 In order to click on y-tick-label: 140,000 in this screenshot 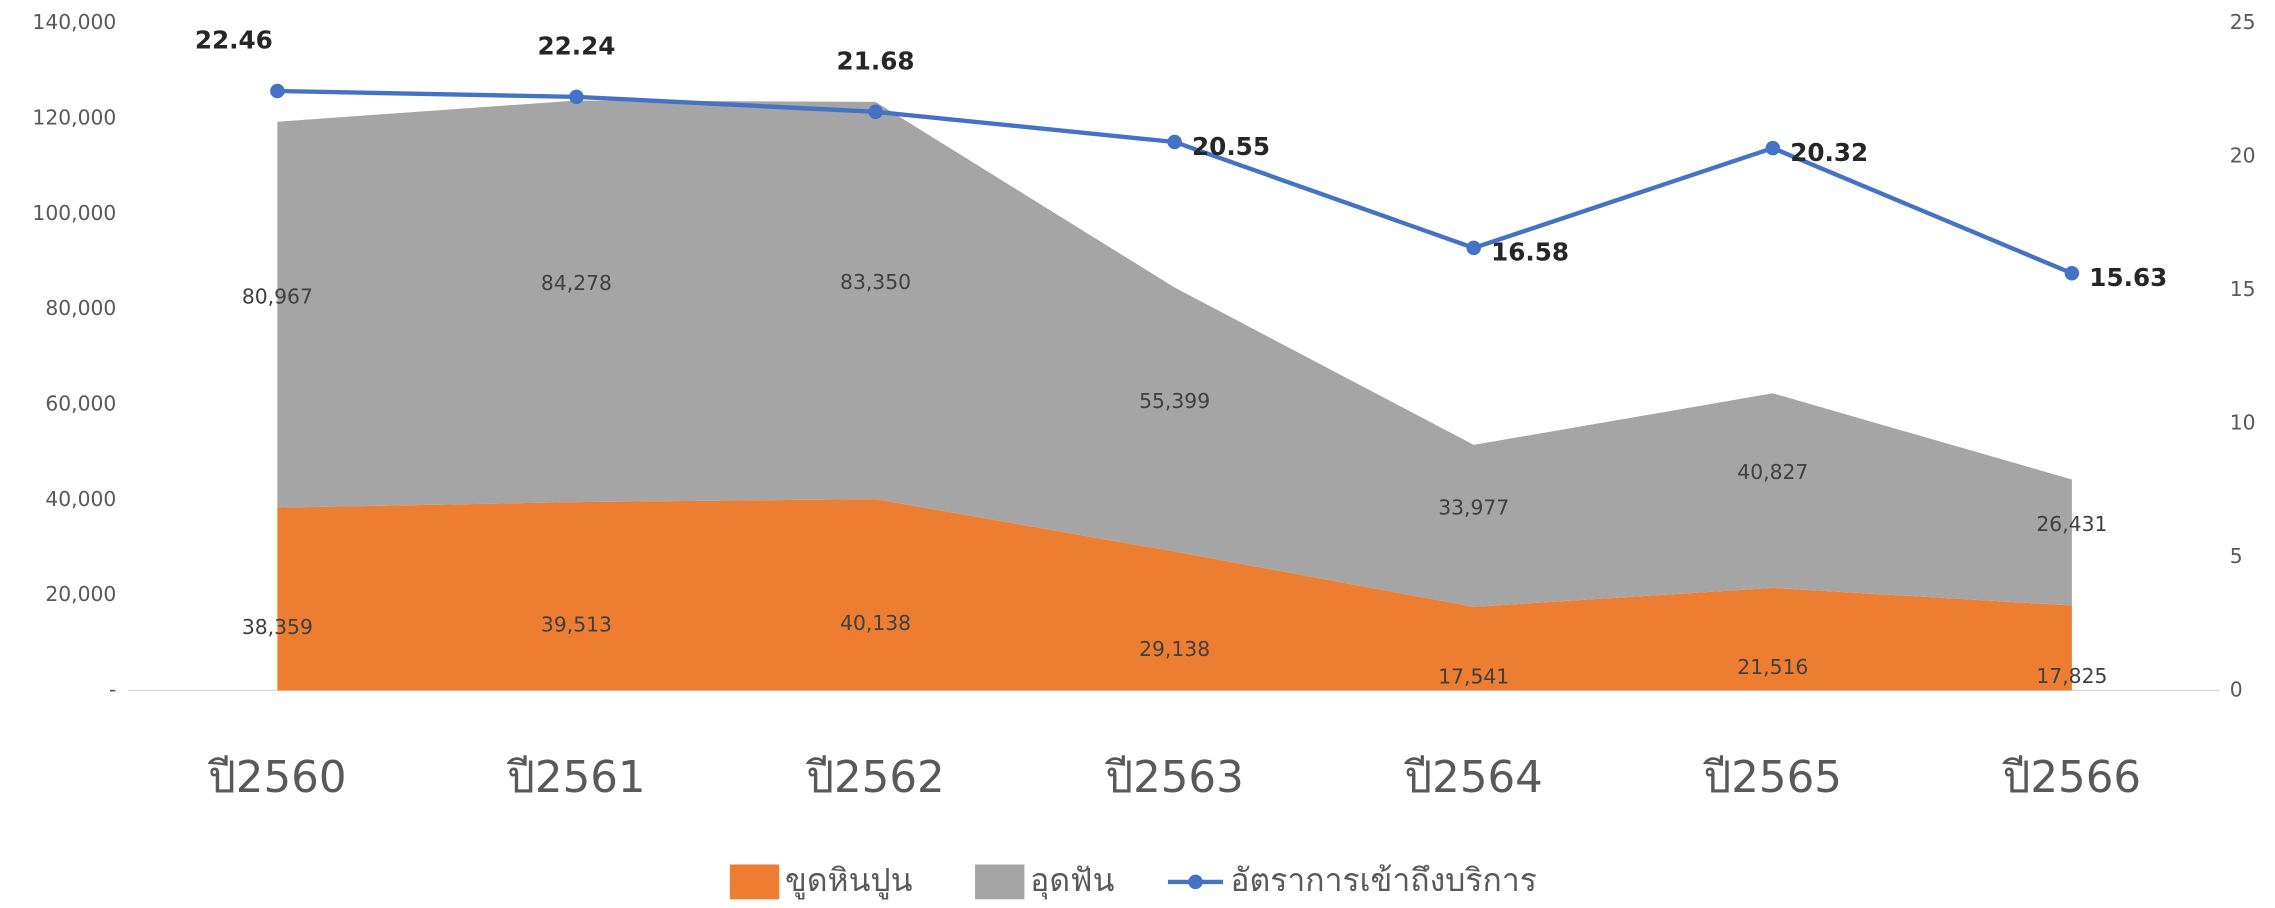, I will do `click(74, 22)`.